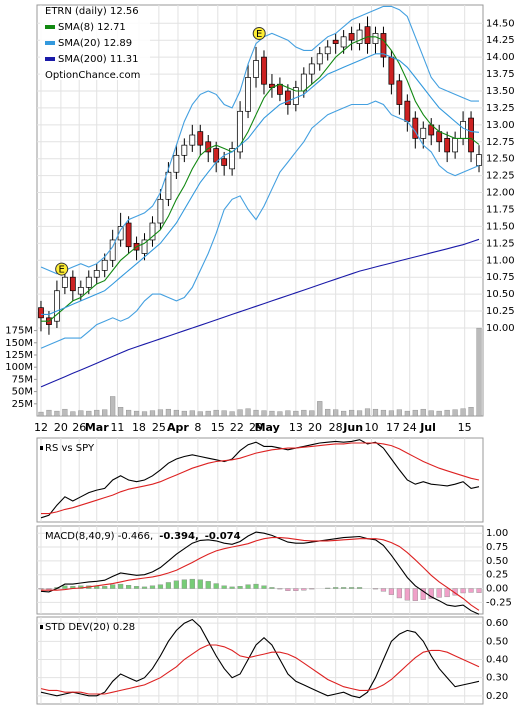 Image resolution: width=526 pixels, height=706 pixels. I want to click on y2-tick-label: 100M, so click(19, 367).